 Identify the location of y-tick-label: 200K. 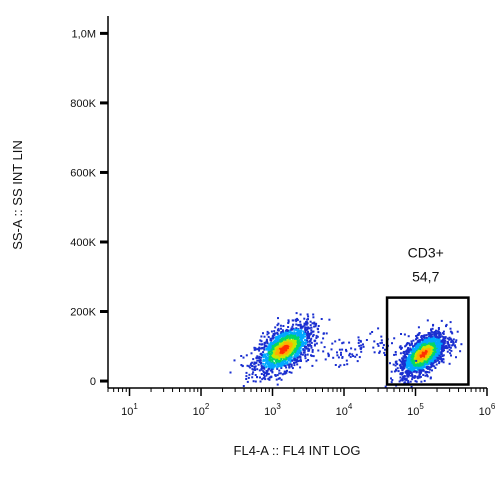
(83, 313).